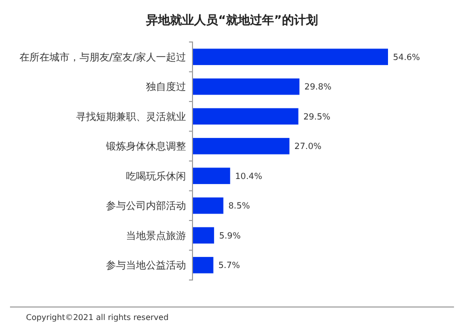 This screenshot has width=464, height=333. I want to click on data-label: 5.9%, so click(230, 236).